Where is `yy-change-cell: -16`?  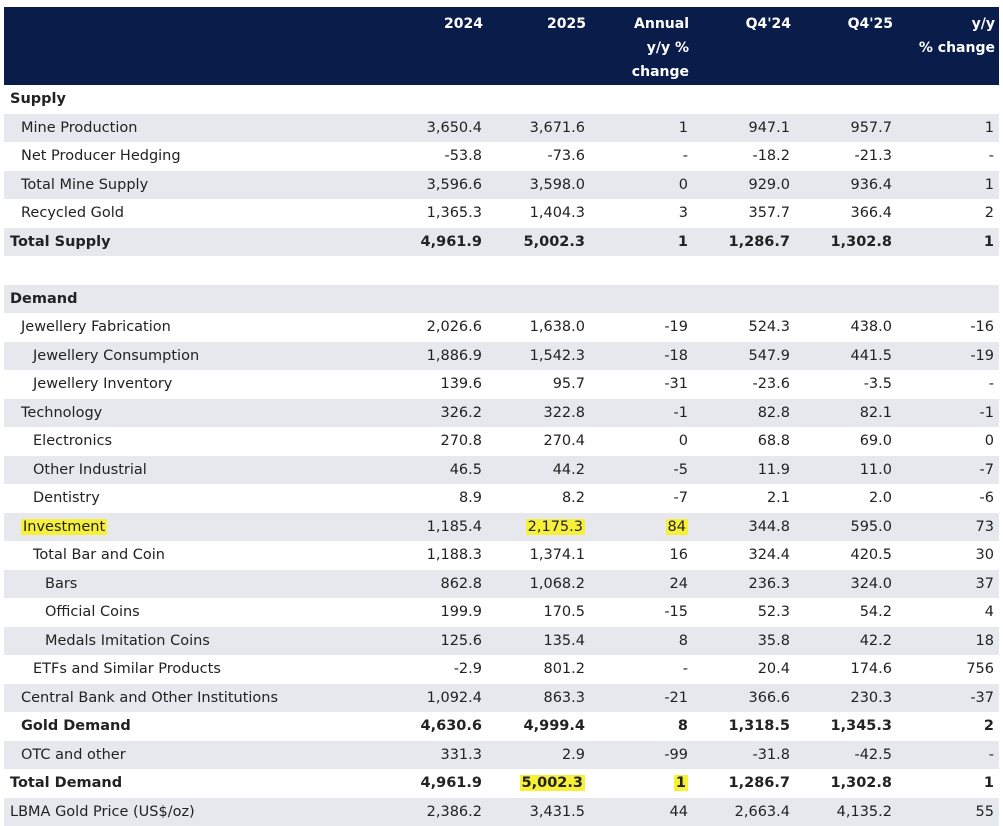
yy-change-cell: -16 is located at coordinates (948, 327).